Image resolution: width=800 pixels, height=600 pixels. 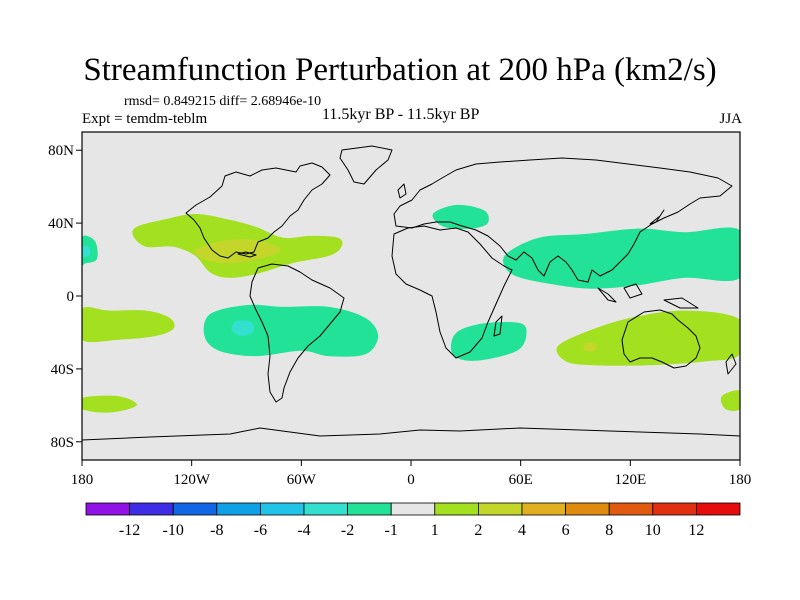 What do you see at coordinates (71, 297) in the screenshot?
I see `y-tick-label-2: 0` at bounding box center [71, 297].